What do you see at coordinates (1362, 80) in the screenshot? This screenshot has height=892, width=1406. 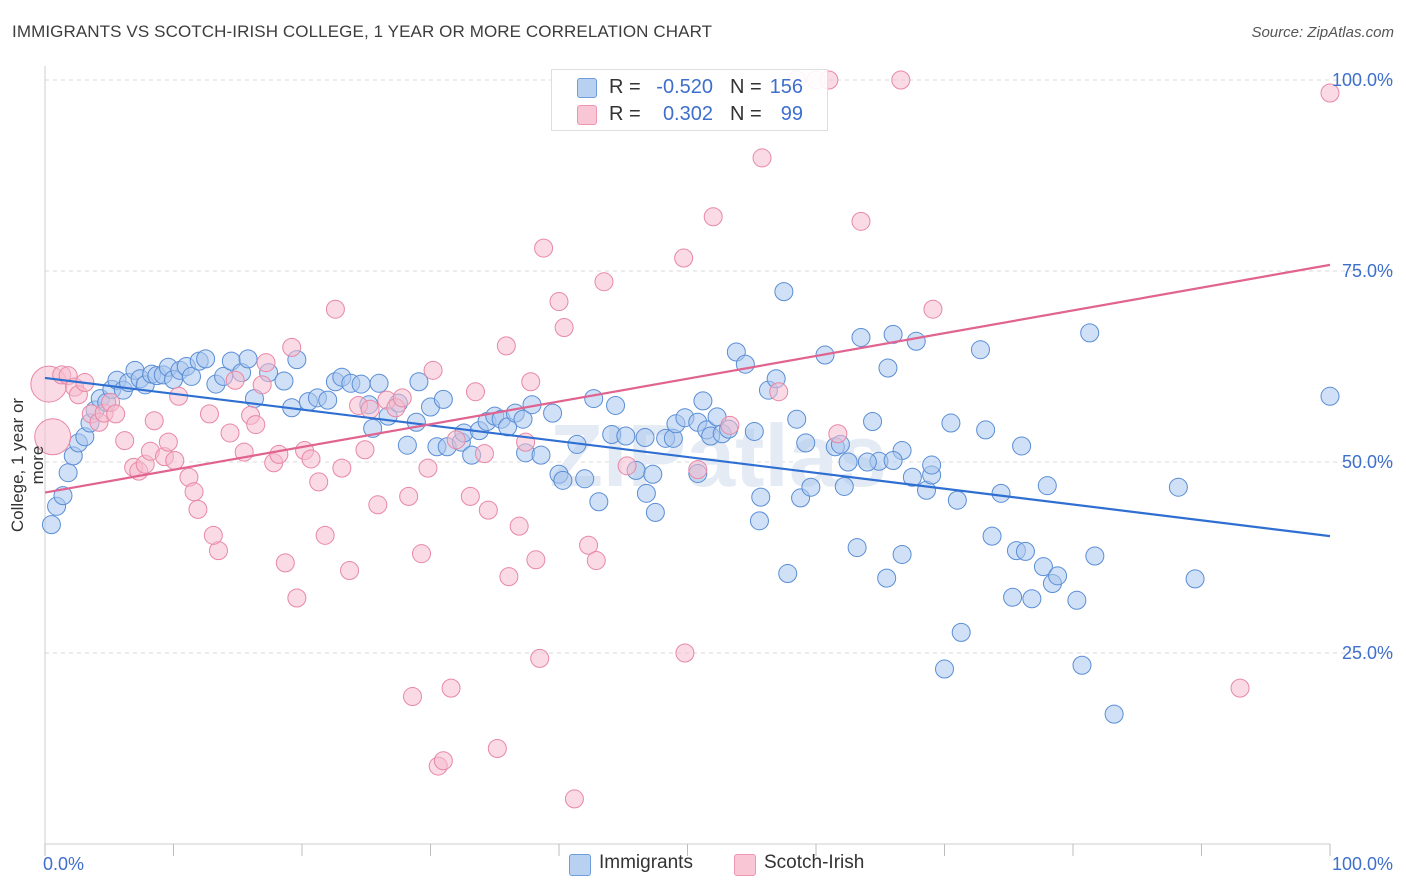 I see `y-tick-label: 100.0%` at bounding box center [1362, 80].